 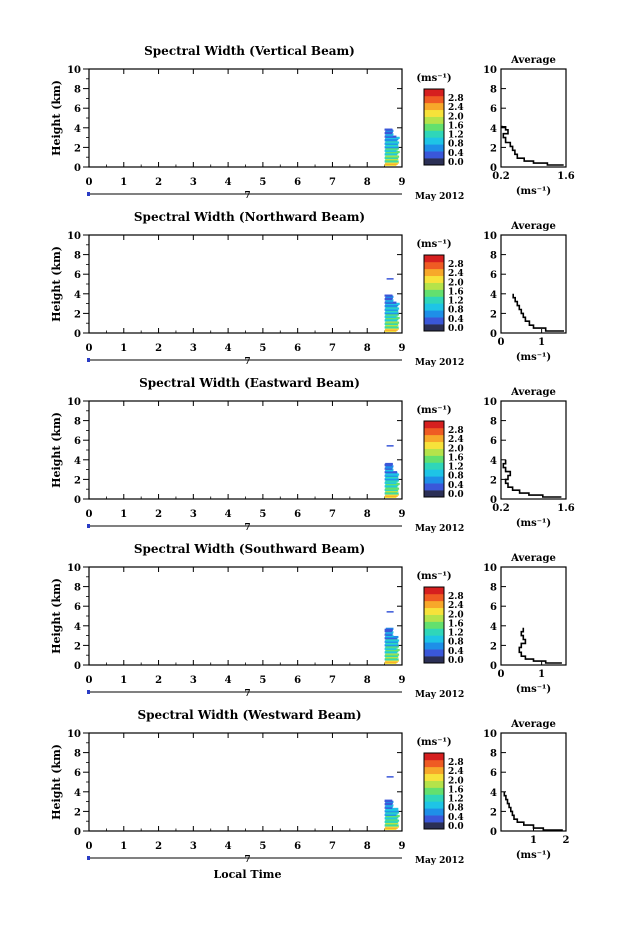 I want to click on x-tick-label: 1, so click(x=123, y=846).